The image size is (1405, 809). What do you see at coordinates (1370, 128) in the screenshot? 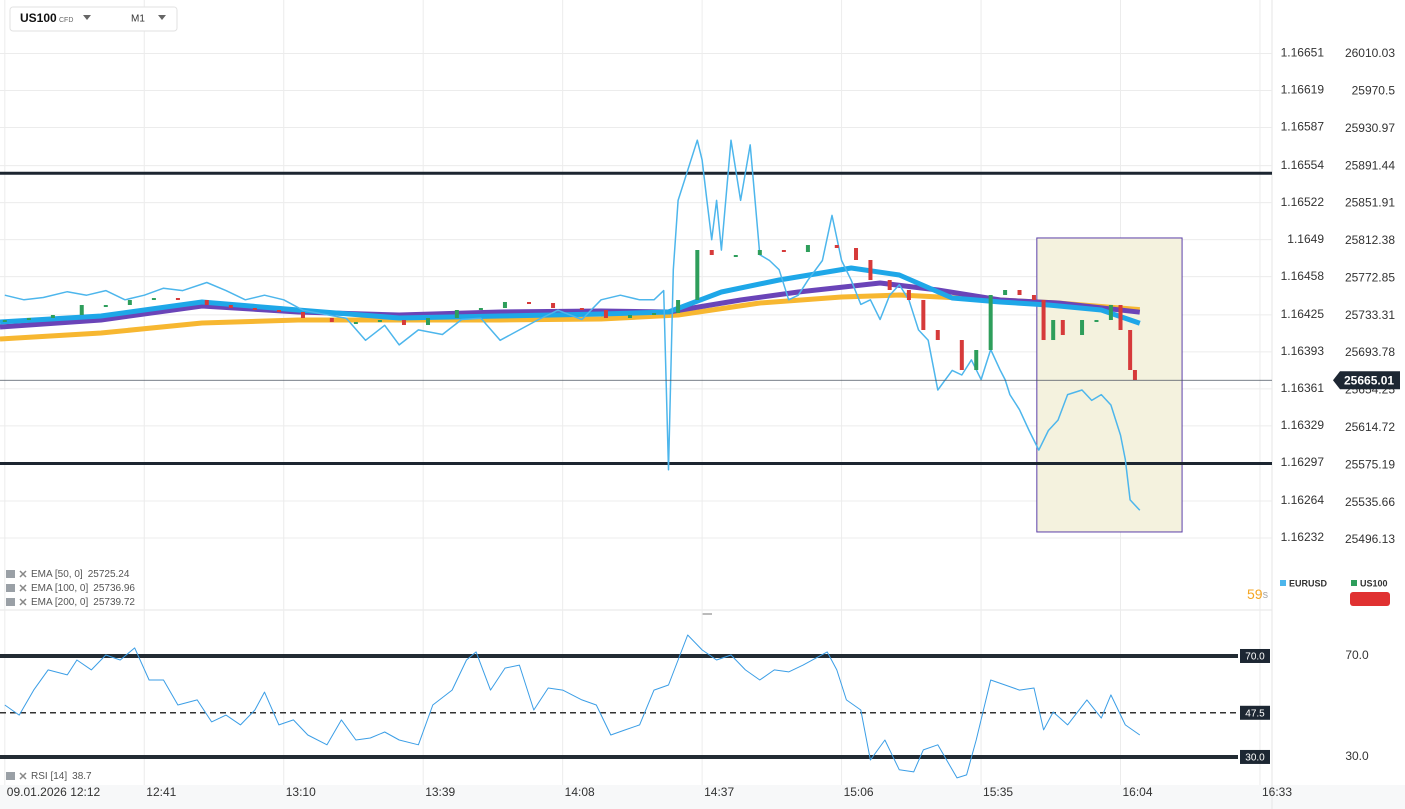
I see `y2-tick-label: 25930.97` at bounding box center [1370, 128].